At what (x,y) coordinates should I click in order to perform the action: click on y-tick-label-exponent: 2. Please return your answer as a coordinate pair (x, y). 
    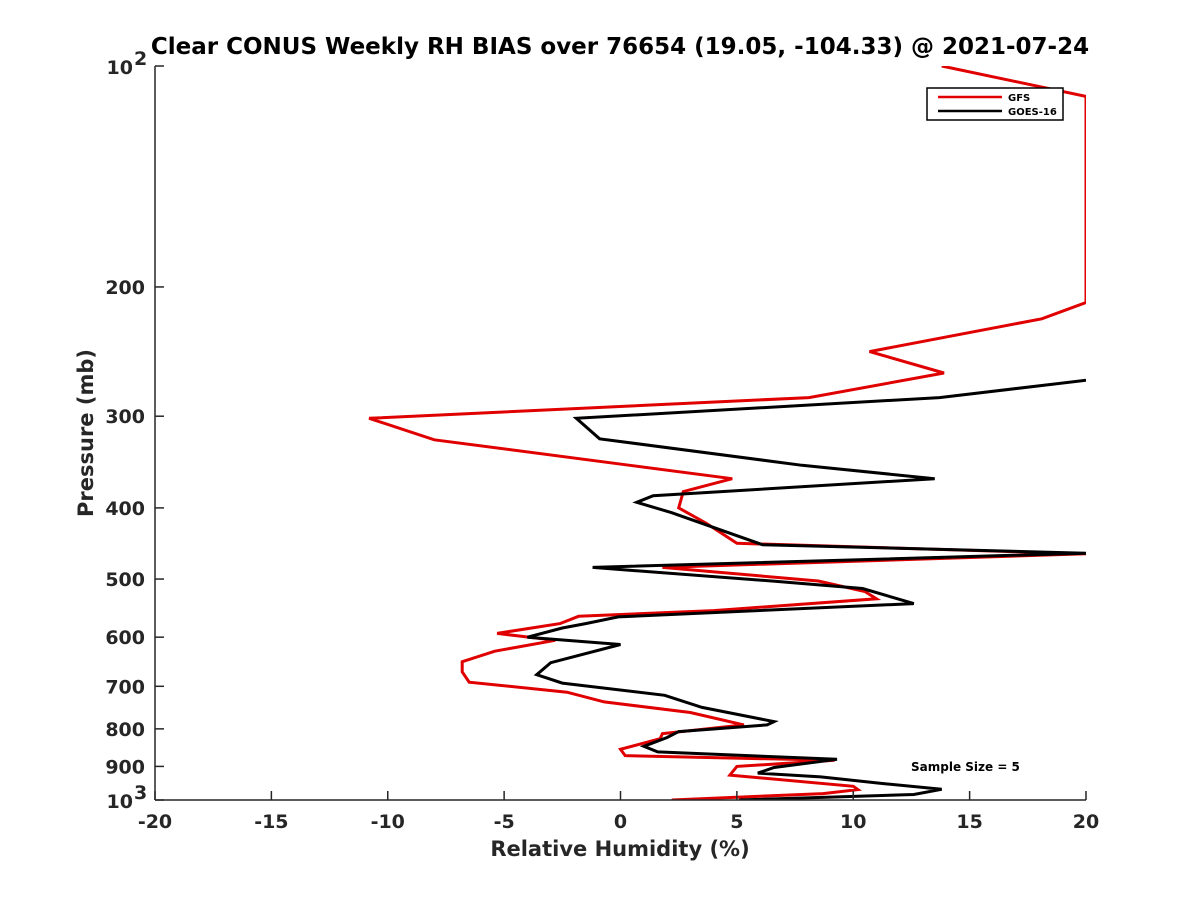
    Looking at the image, I should click on (140, 59).